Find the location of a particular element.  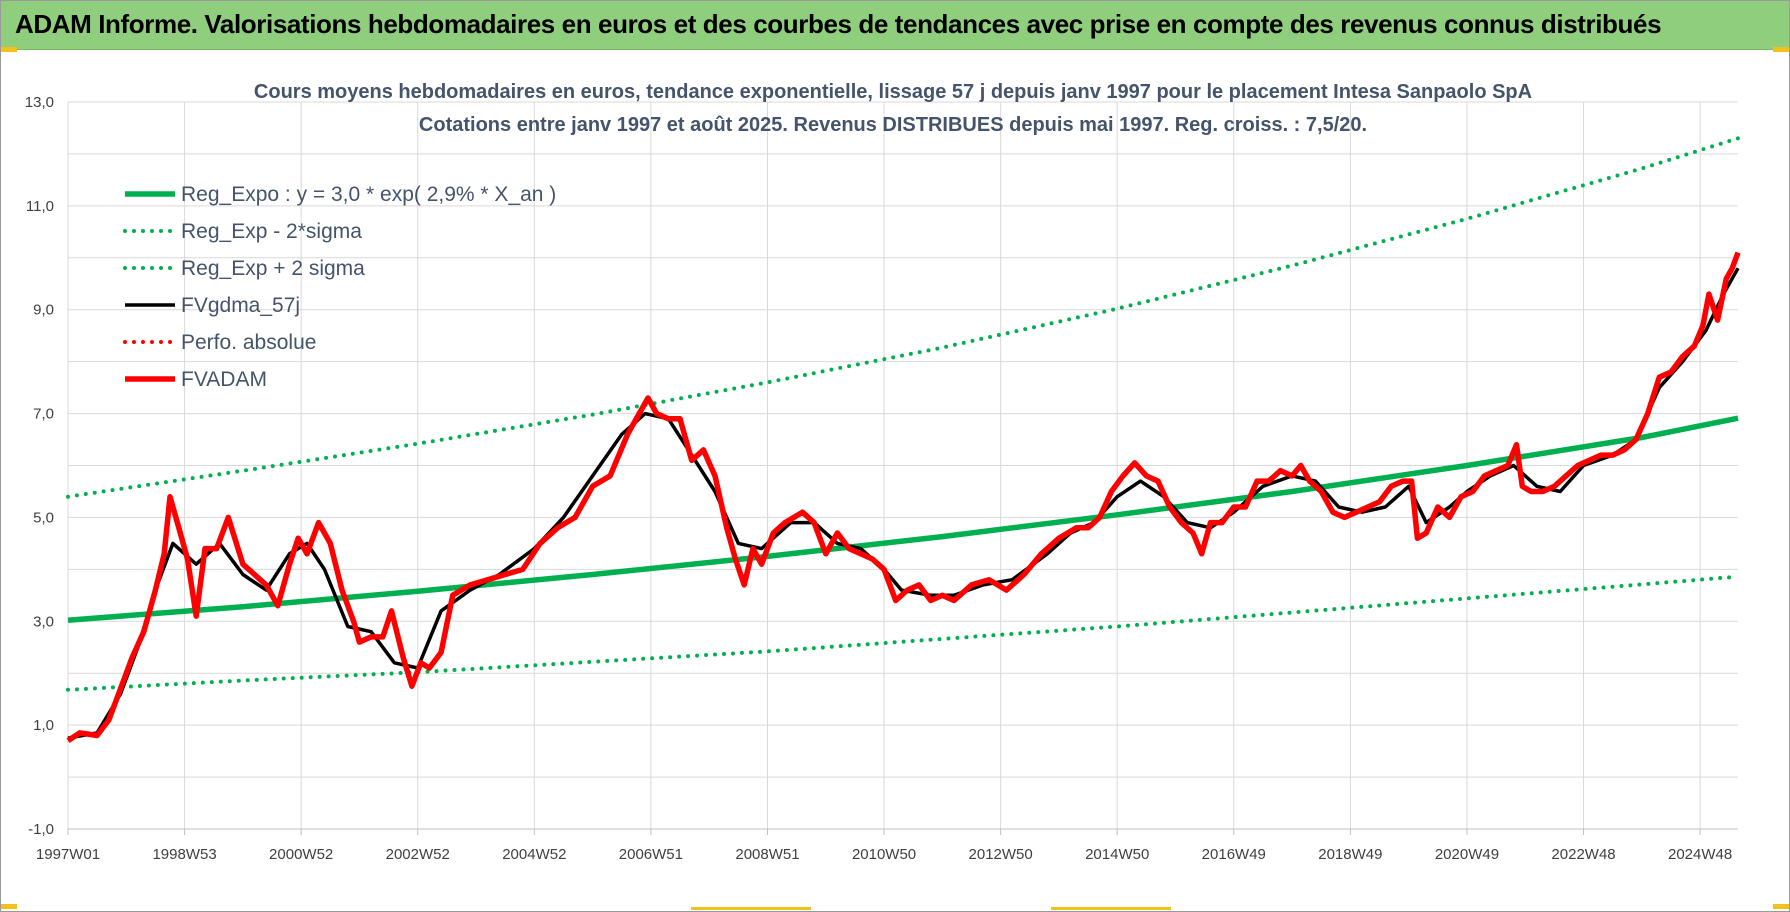

legend-label: Reg_Exp - 2*sigma is located at coordinates (271, 231).